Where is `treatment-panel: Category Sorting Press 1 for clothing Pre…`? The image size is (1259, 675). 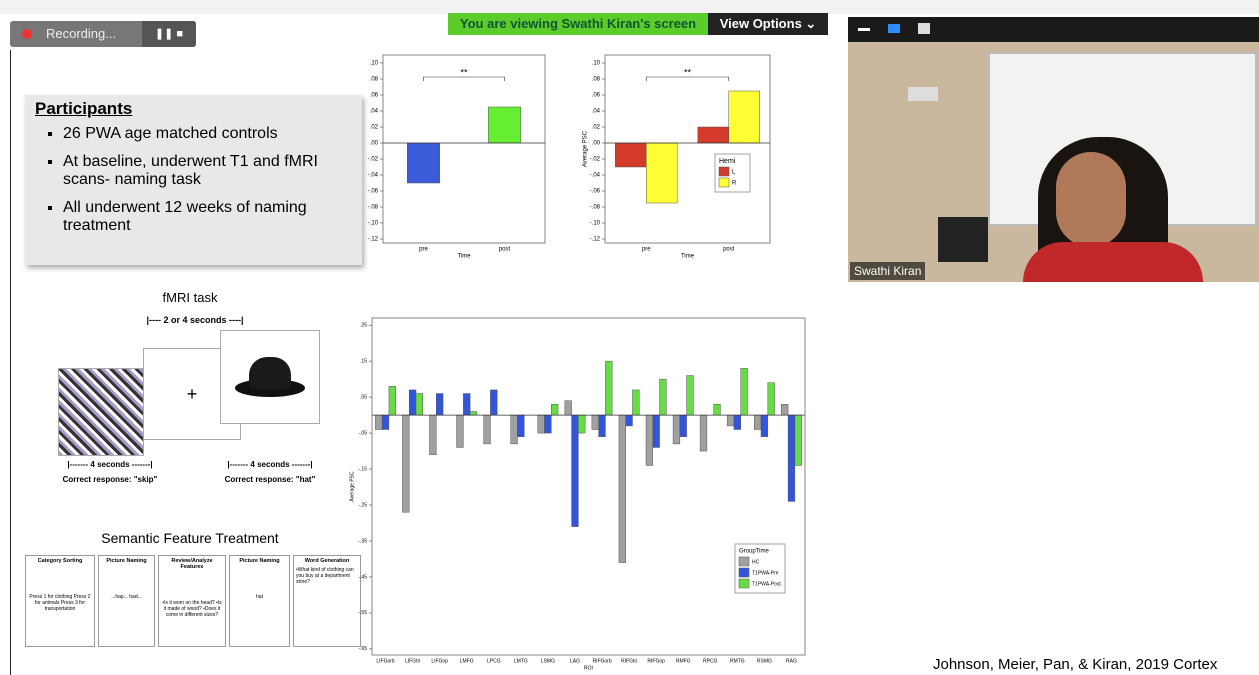 treatment-panel: Category Sorting Press 1 for clothing Pre… is located at coordinates (60, 601).